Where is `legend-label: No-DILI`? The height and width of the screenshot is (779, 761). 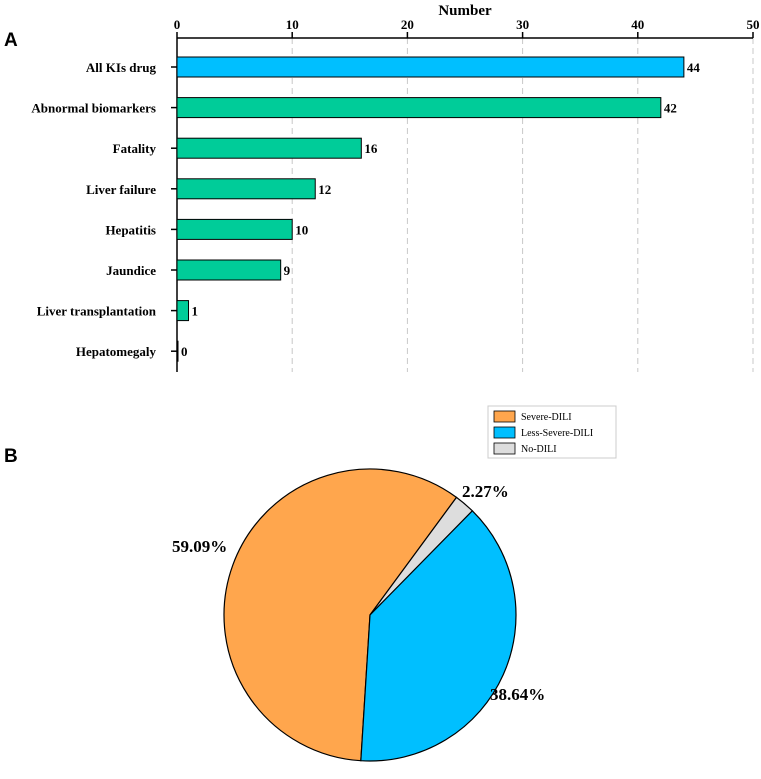 legend-label: No-DILI is located at coordinates (539, 449).